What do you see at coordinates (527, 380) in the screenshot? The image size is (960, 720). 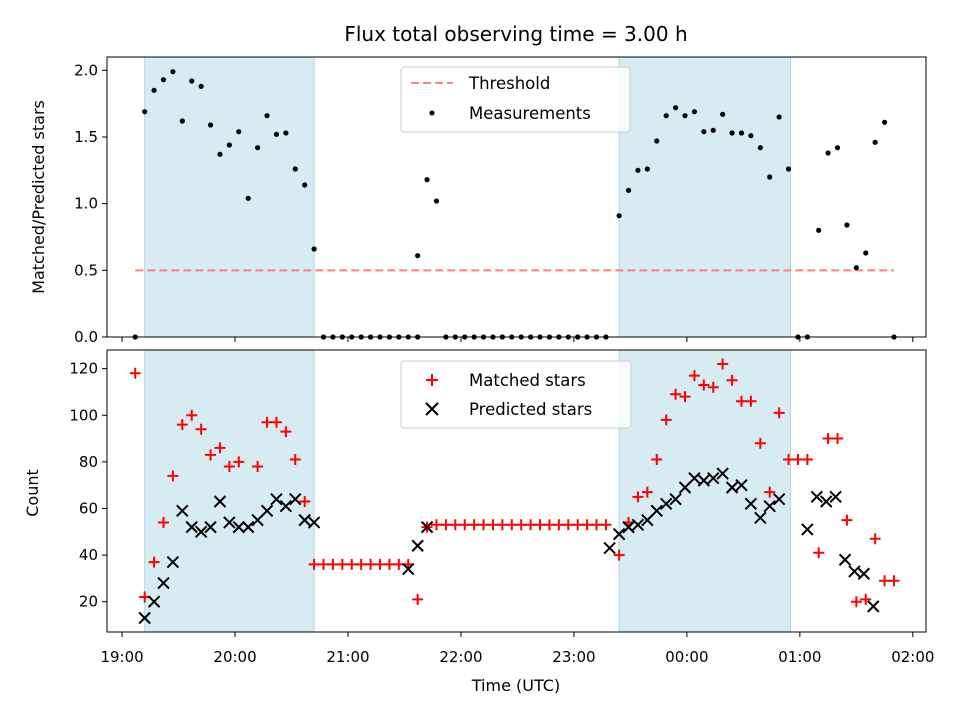 I see `matched-legend-label: Matched stars` at bounding box center [527, 380].